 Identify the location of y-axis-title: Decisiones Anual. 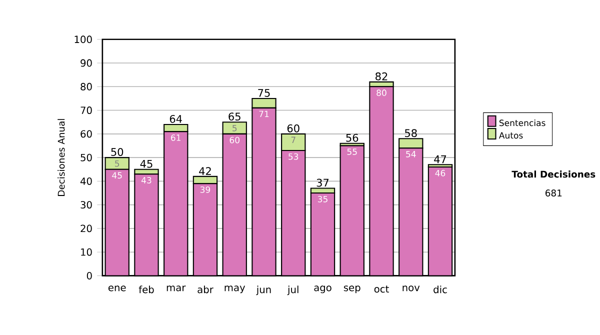
(61, 157).